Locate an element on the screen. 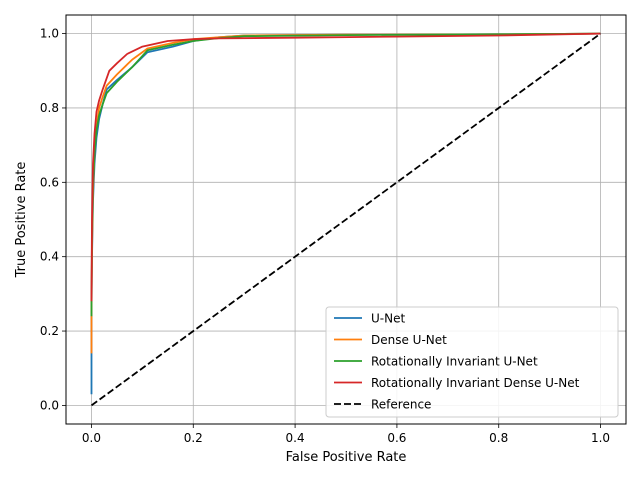 This screenshot has height=480, width=640. y-tick-label: 0.0 is located at coordinates (49, 405).